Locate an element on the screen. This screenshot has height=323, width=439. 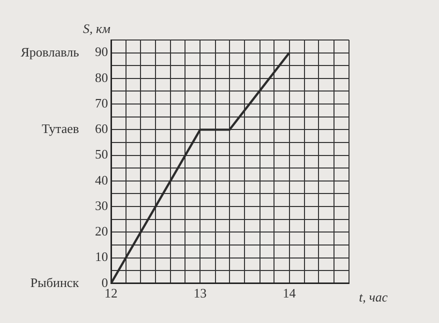
y-tick-label: 30 is located at coordinates (101, 205).